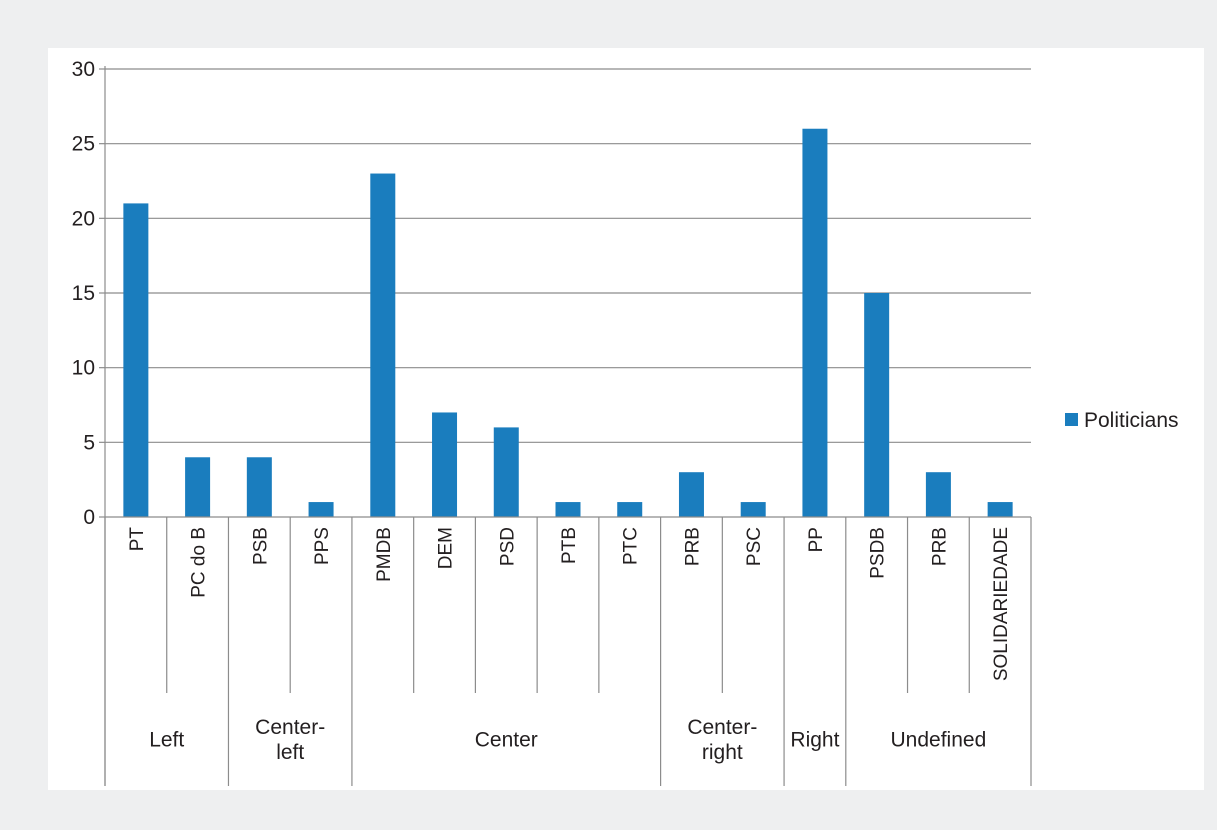 The image size is (1217, 830). What do you see at coordinates (507, 546) in the screenshot?
I see `category-label: PSD` at bounding box center [507, 546].